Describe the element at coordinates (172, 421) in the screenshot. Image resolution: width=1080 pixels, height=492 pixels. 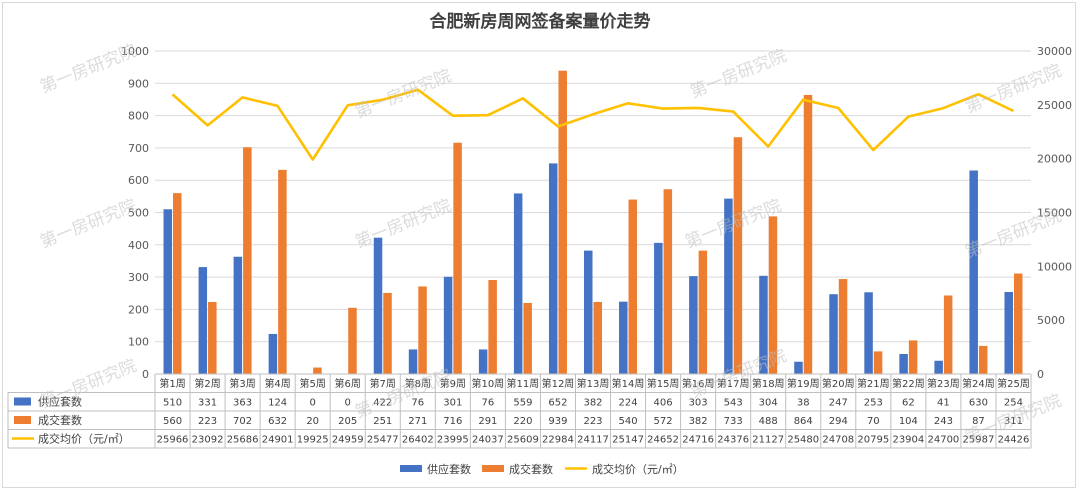
I see `data-label: 560` at that location.